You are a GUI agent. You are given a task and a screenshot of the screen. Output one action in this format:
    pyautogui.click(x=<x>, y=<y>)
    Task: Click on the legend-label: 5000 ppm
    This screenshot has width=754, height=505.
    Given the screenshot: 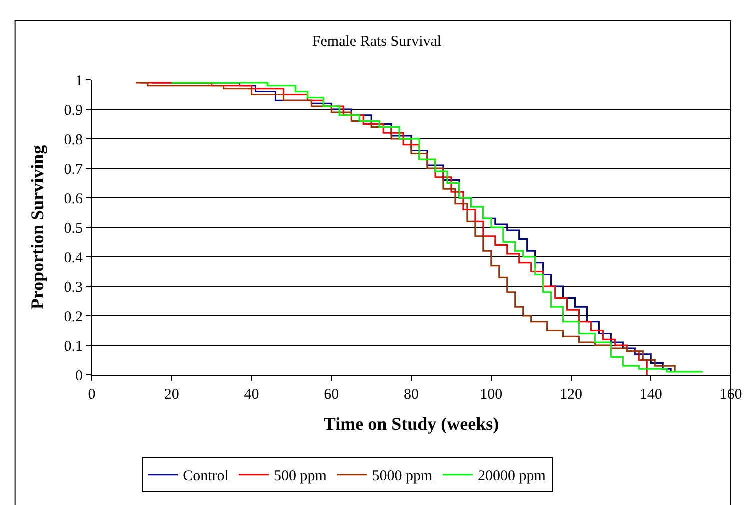 What is the action you would take?
    pyautogui.click(x=402, y=476)
    